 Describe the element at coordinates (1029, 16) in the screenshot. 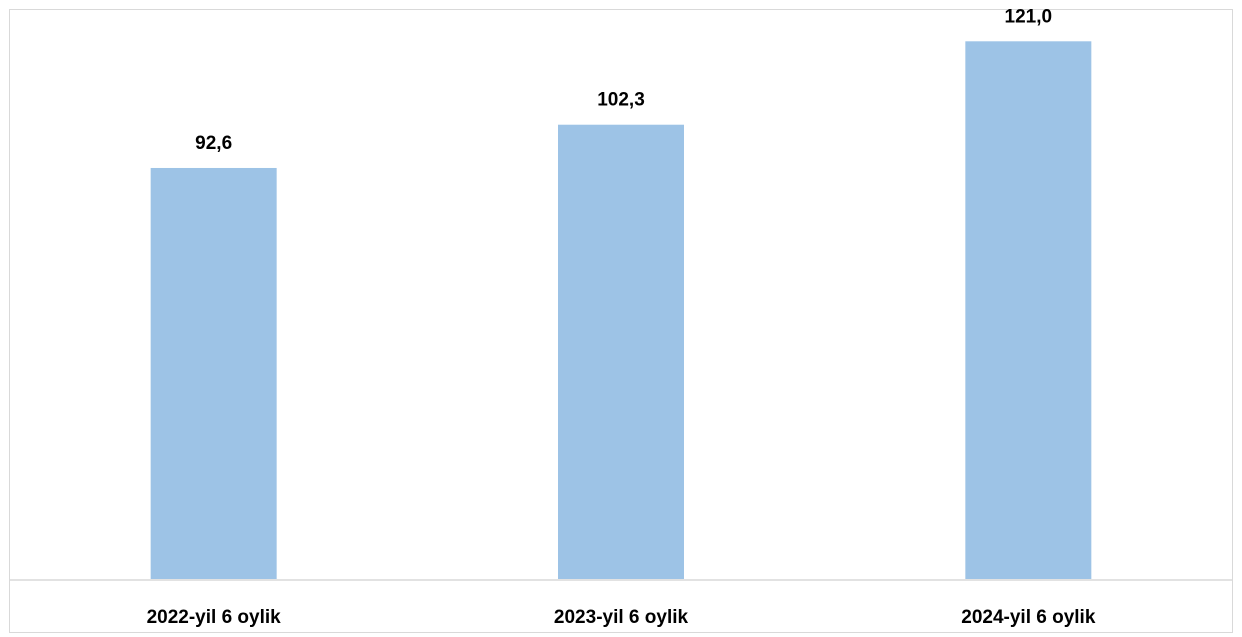

I see `data-label-3: 121,0` at that location.